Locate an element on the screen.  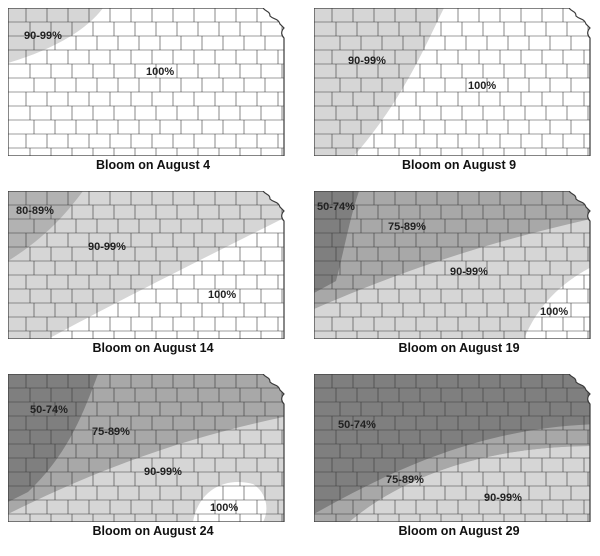
map-caption: Bloom on August 4 is located at coordinates (153, 165).